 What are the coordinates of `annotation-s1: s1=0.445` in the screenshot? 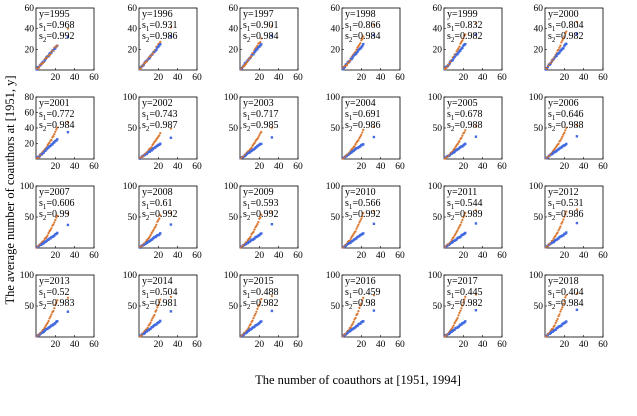 It's located at (465, 293).